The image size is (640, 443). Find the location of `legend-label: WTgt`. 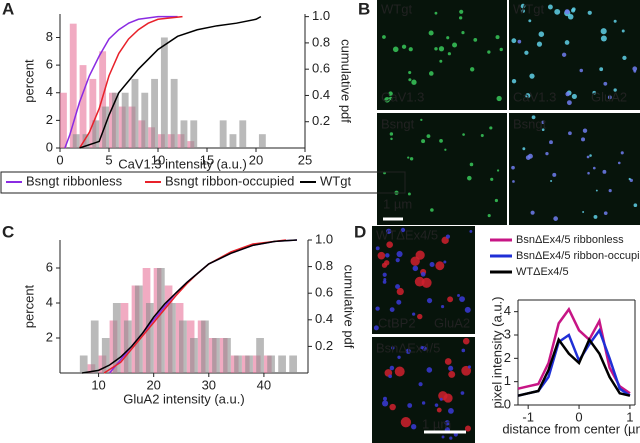

legend-label: WTgt is located at coordinates (335, 180).